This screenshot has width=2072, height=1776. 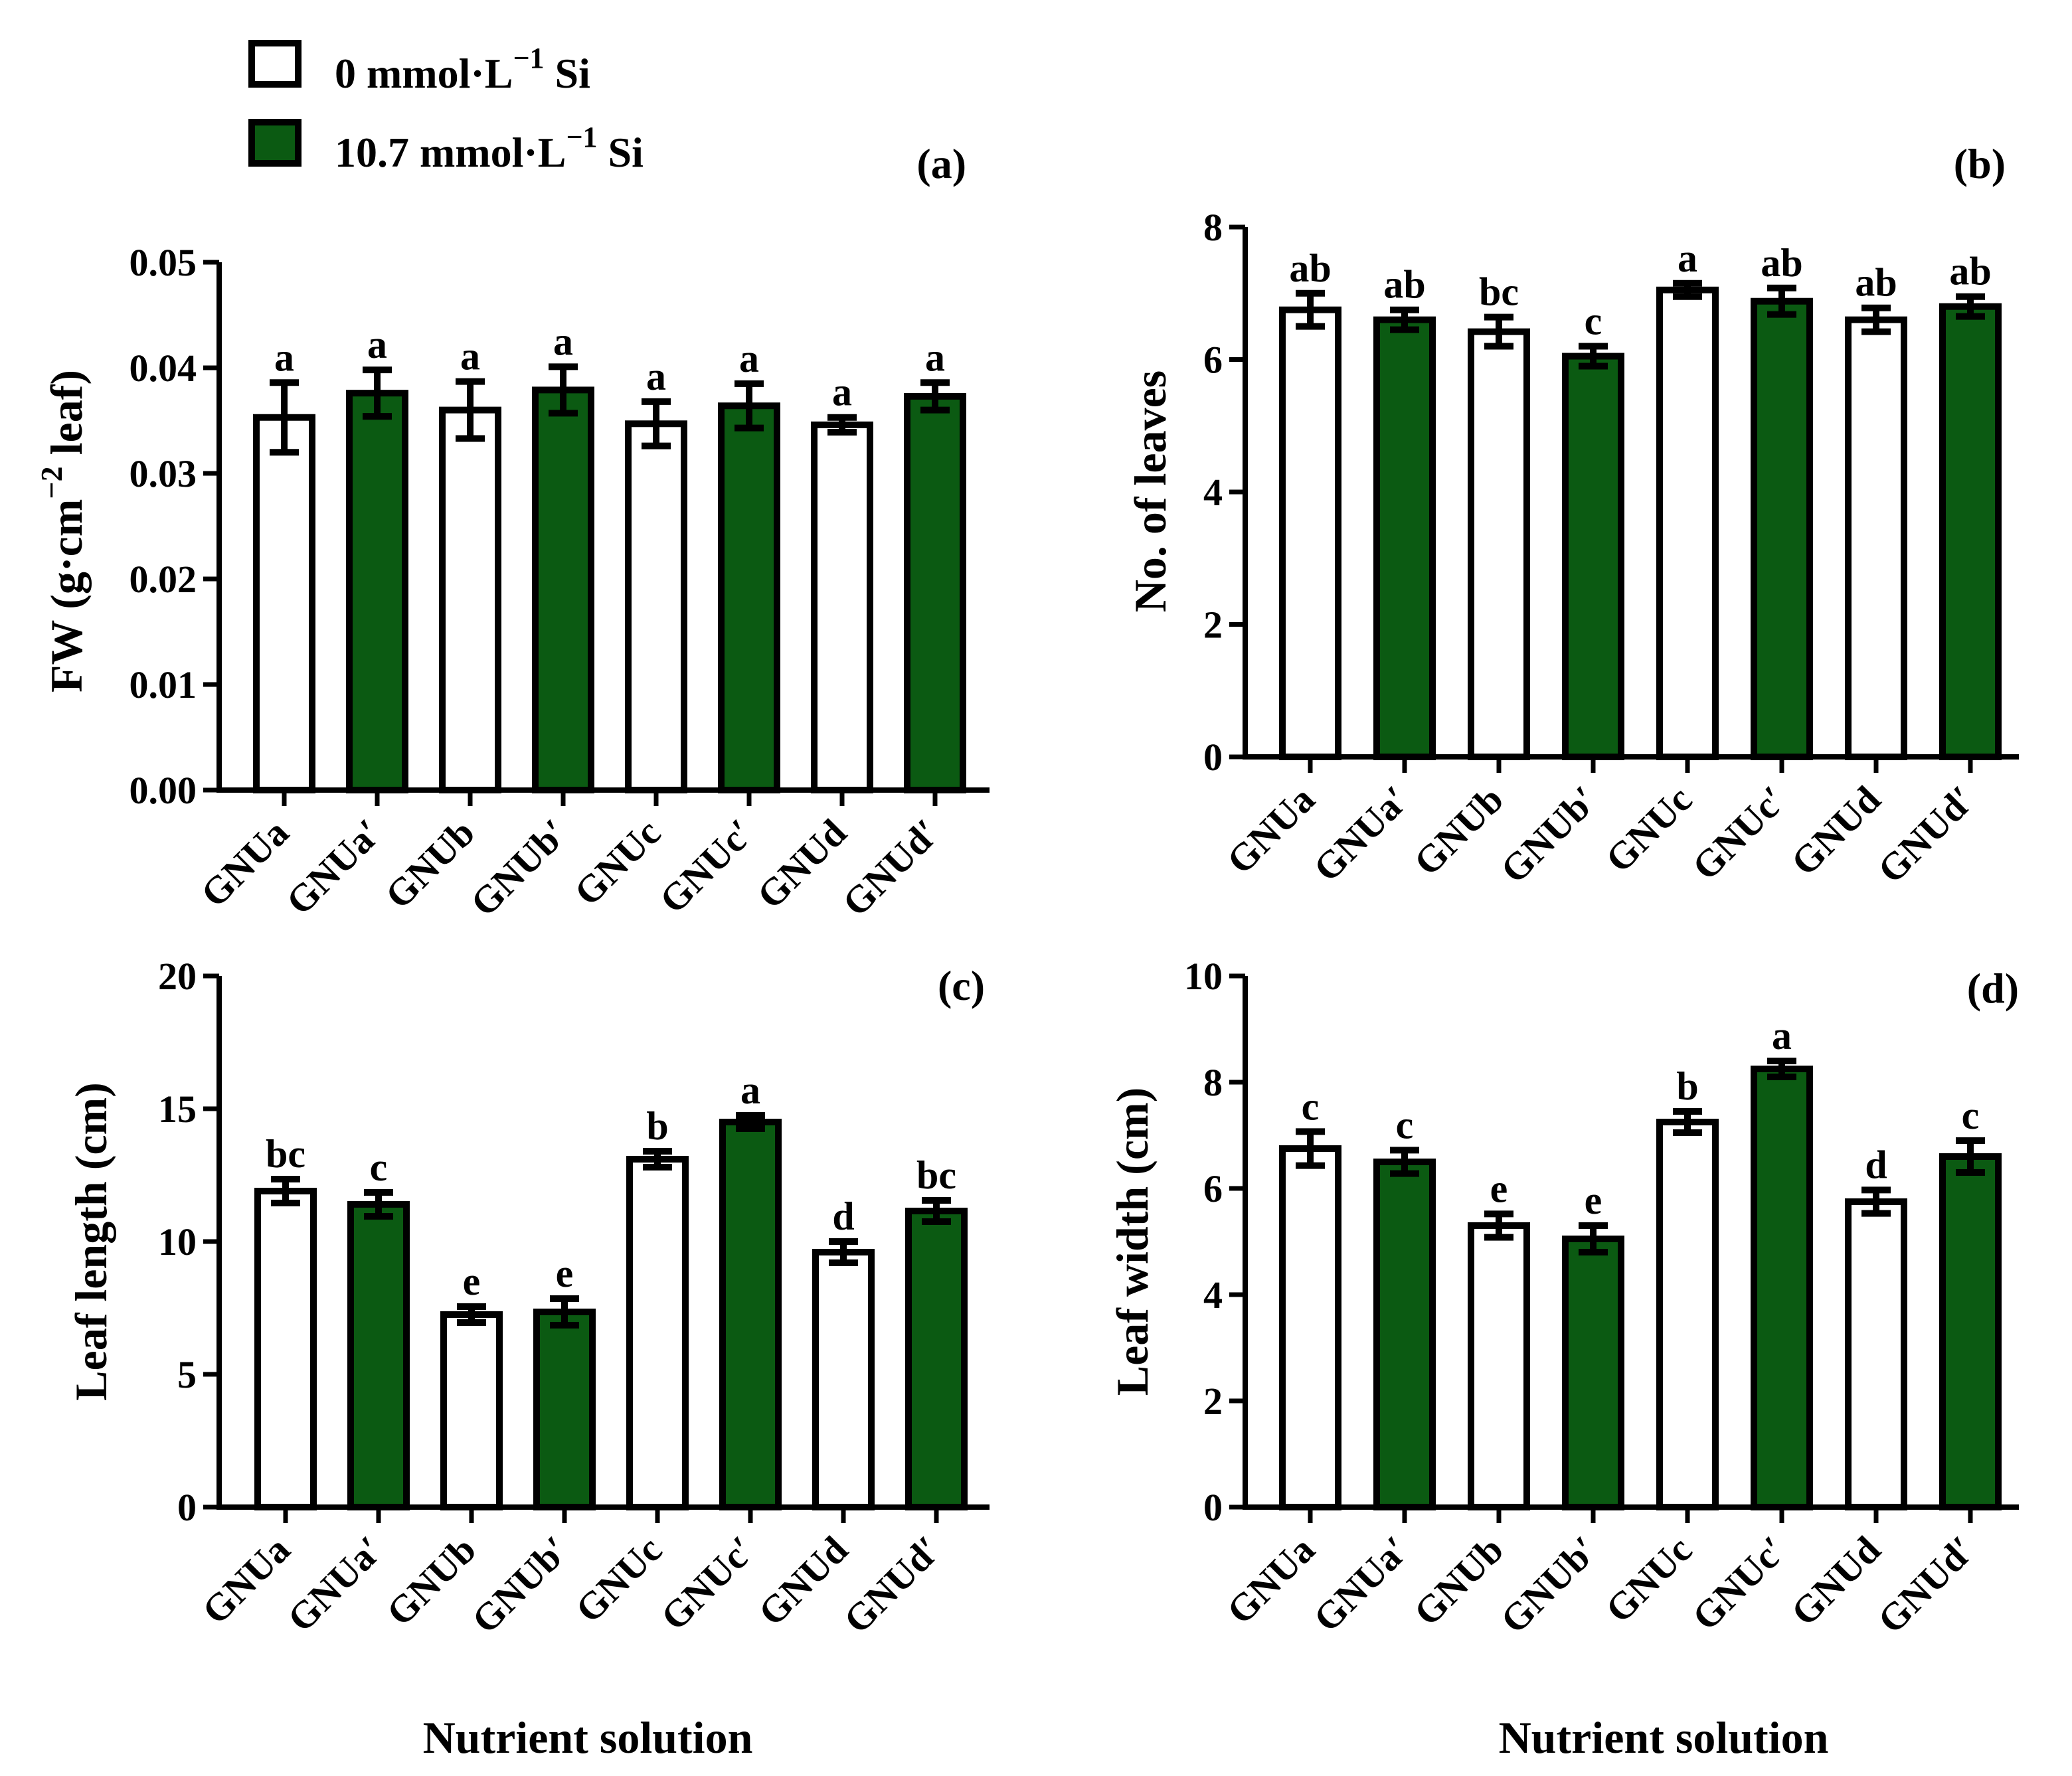 I want to click on y-tick-label-d-3: 4, so click(x=1213, y=1295).